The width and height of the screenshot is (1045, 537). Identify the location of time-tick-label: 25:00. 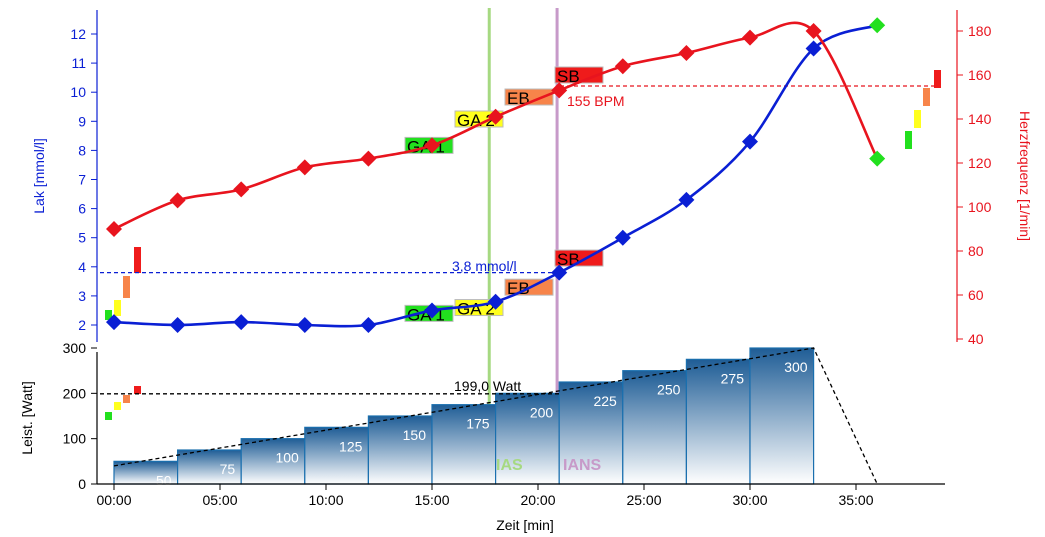
(643, 500).